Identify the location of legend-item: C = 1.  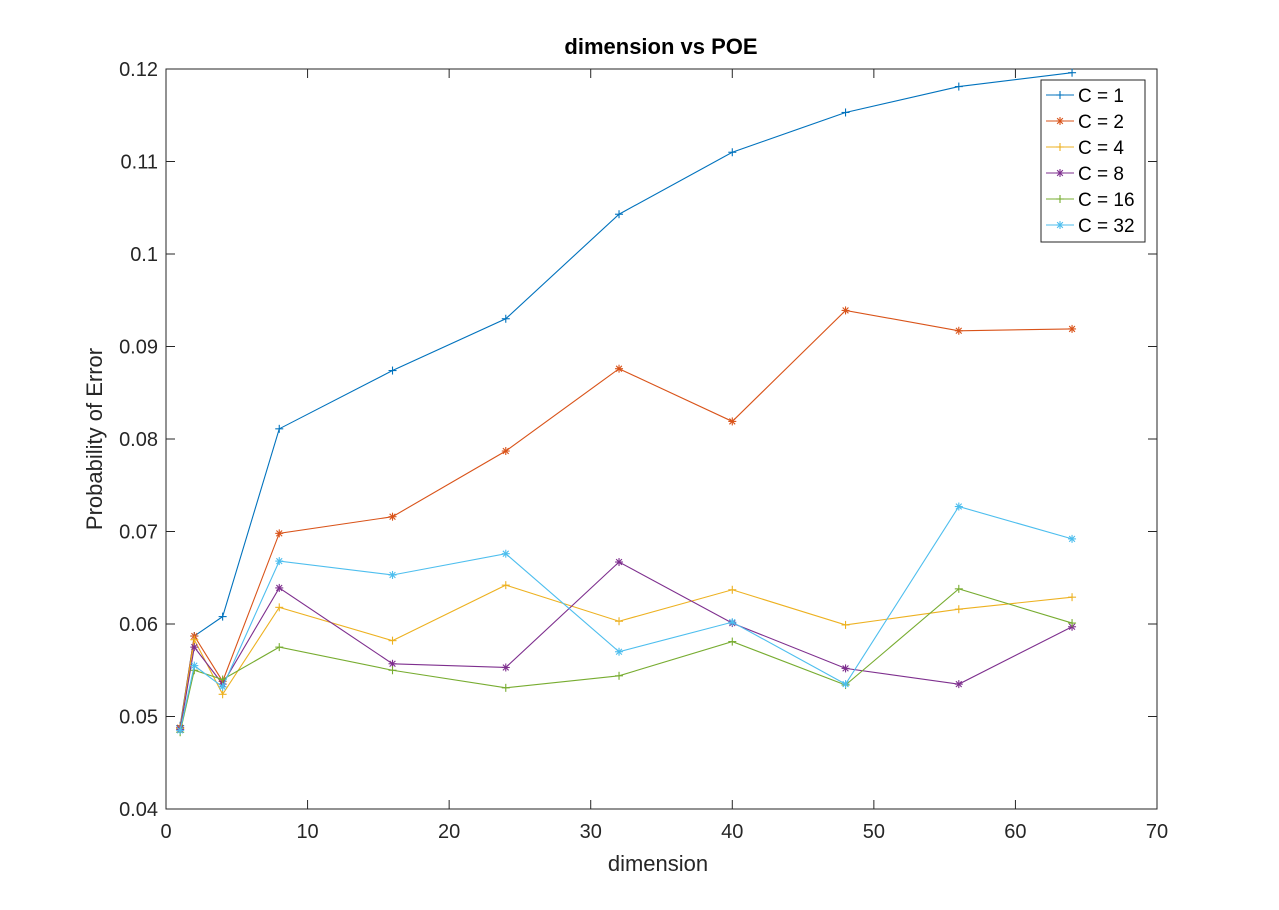
(1085, 96).